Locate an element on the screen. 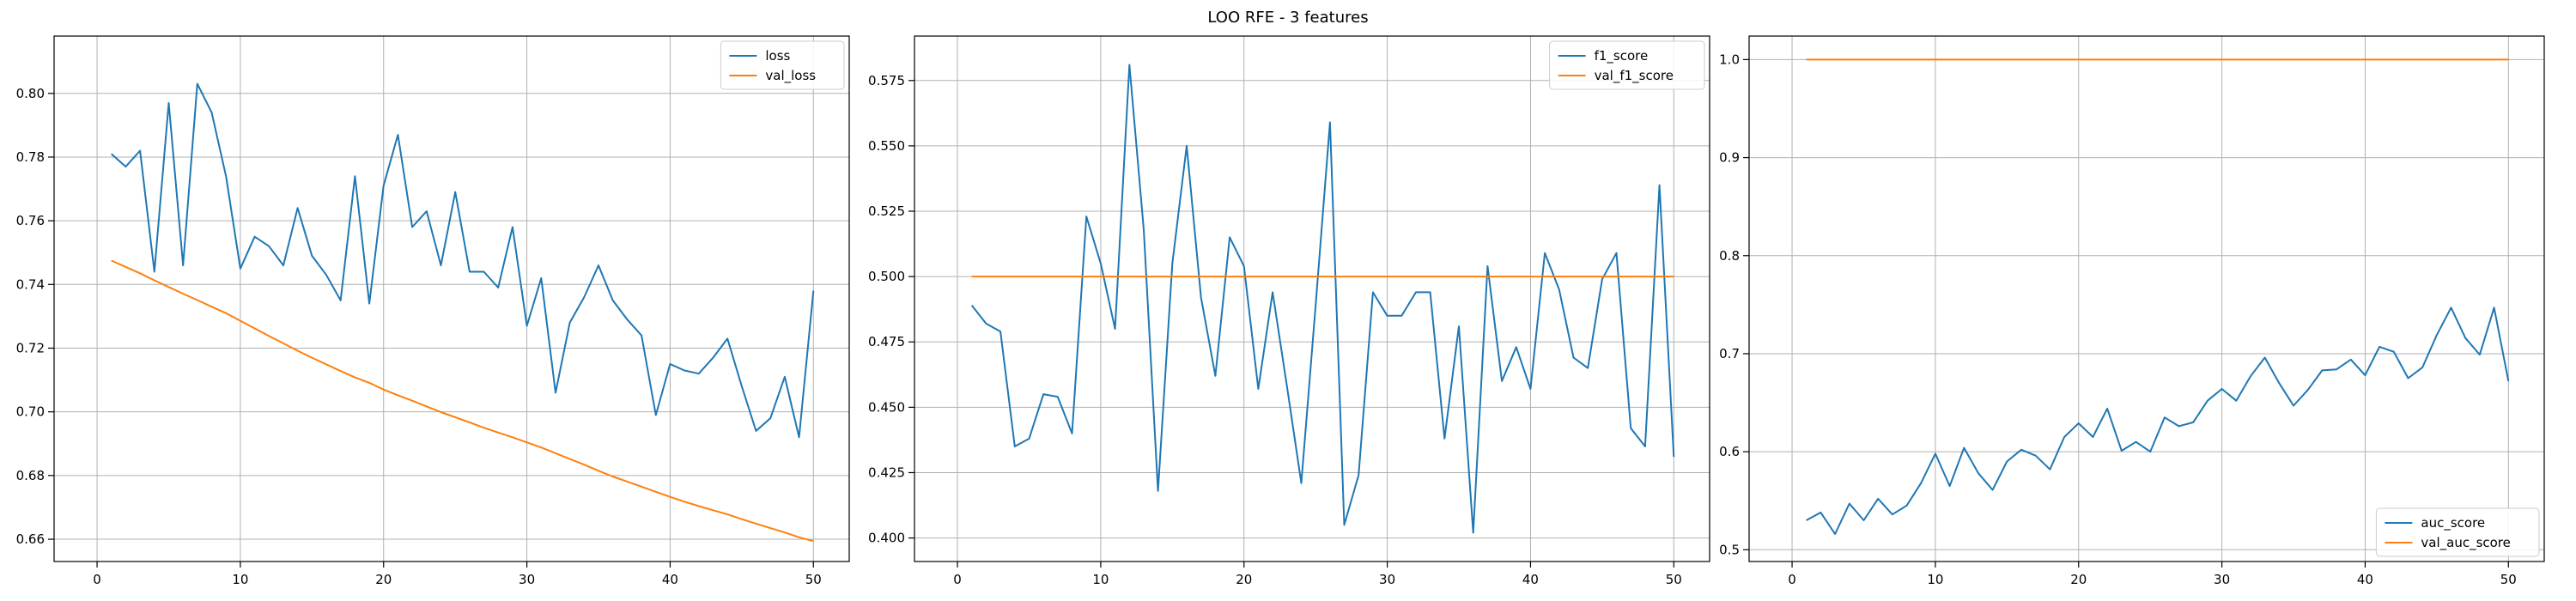  chart-1-ytick-label: 0.74 is located at coordinates (31, 284).